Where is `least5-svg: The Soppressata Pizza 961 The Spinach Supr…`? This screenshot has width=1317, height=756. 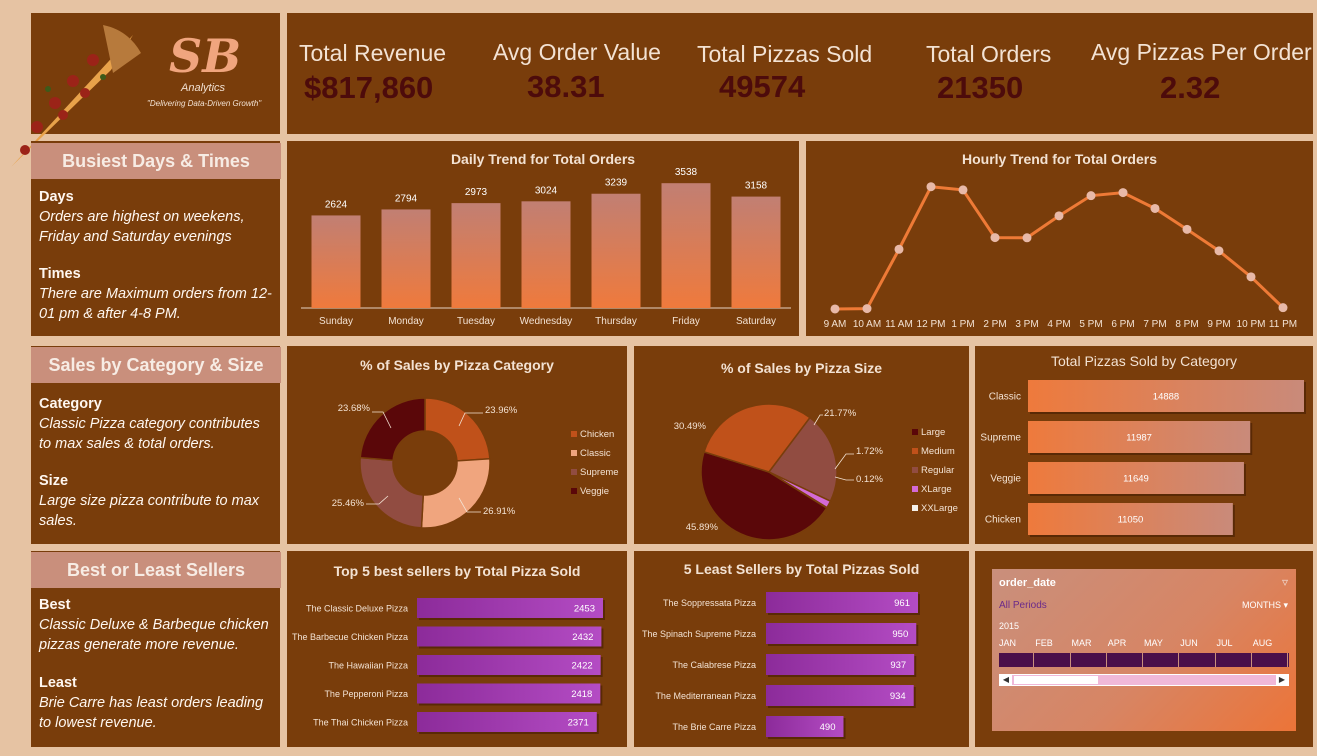 least5-svg: The Soppressata Pizza 961 The Spinach Supr… is located at coordinates (781, 665).